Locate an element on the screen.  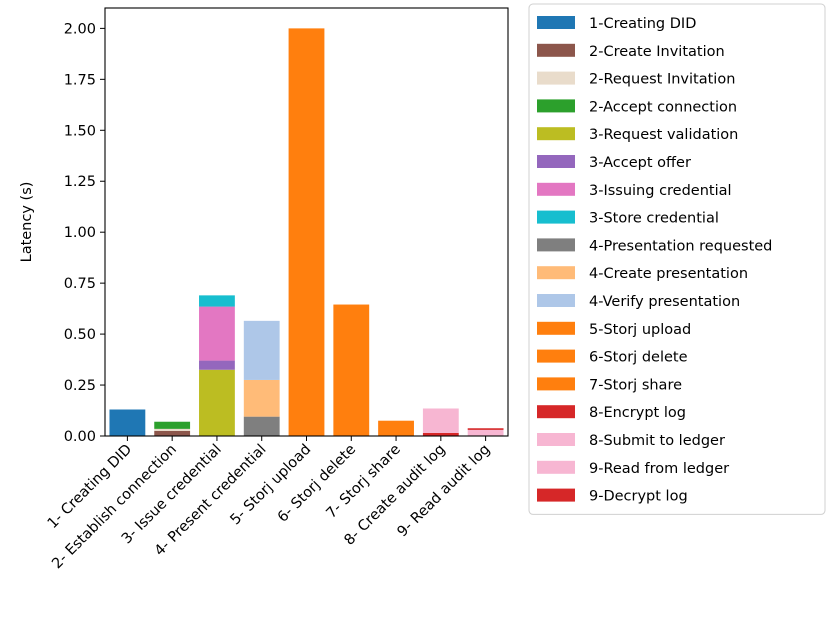
legend-label-2: 2-Request Invitation is located at coordinates (662, 80).